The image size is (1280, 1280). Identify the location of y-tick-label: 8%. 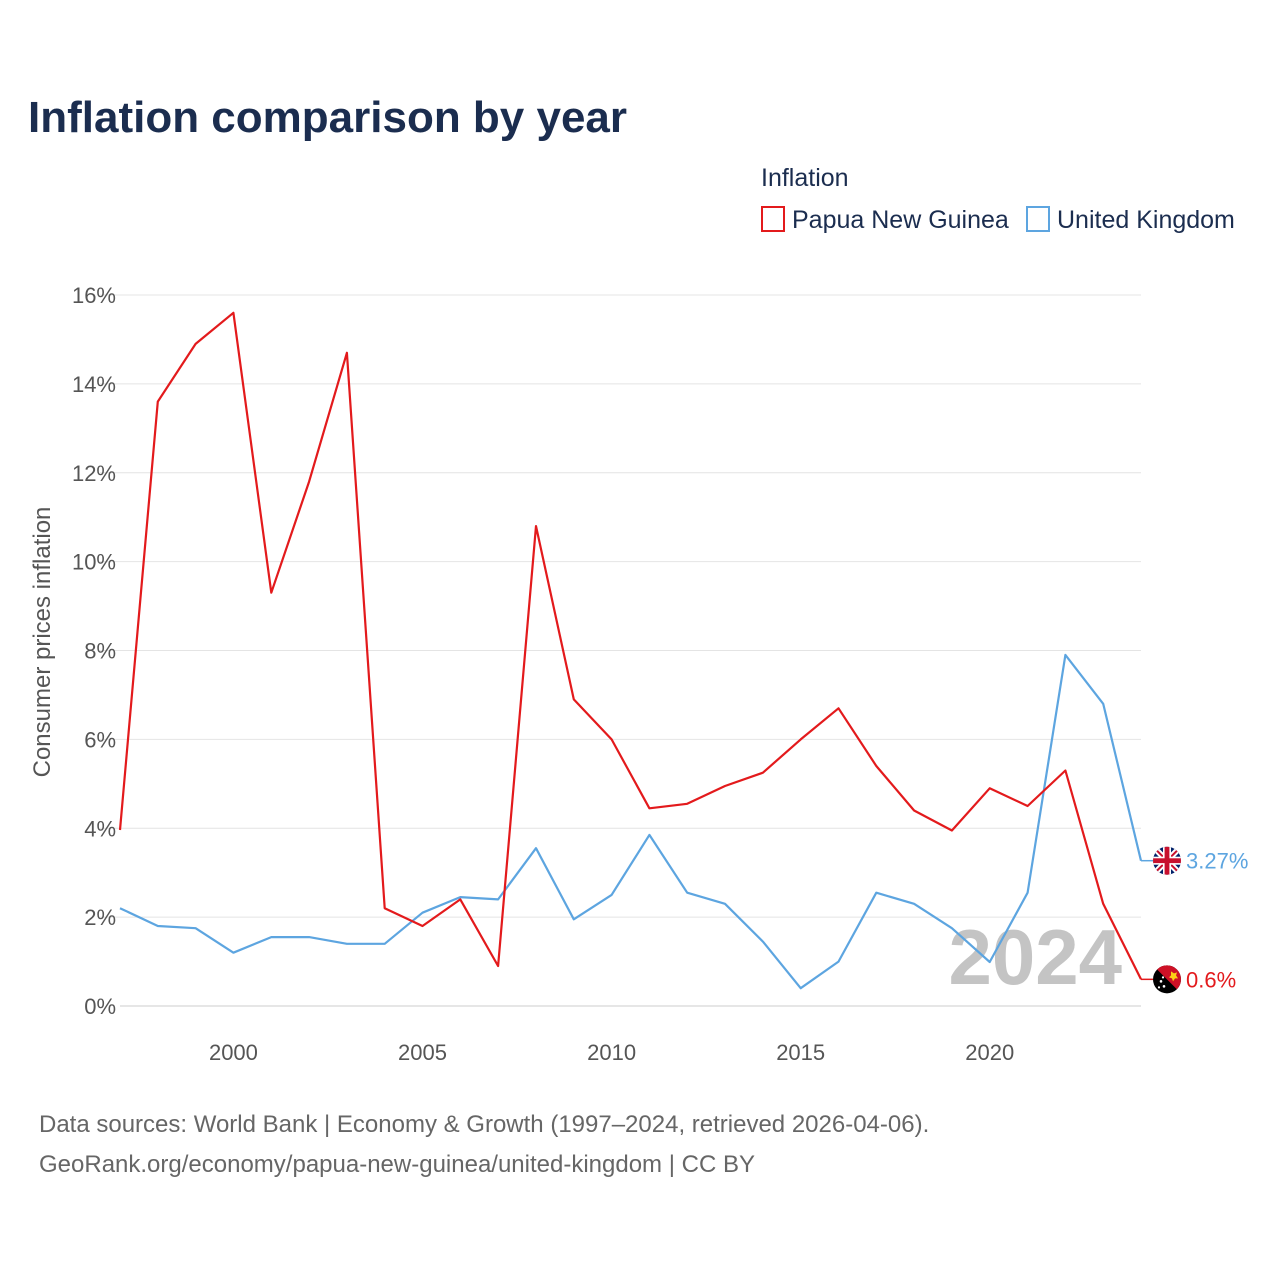
(100, 651).